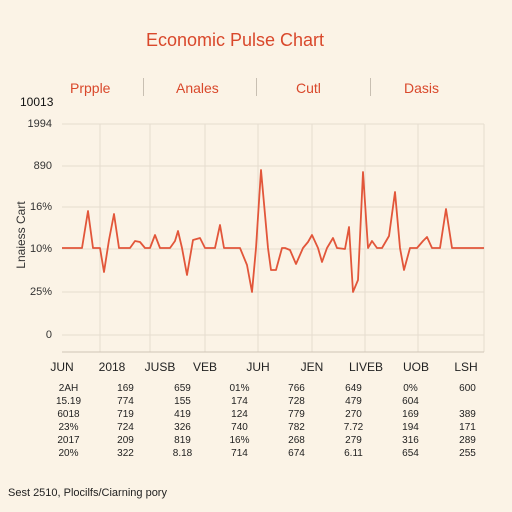 This screenshot has width=512, height=512. I want to click on table-row: 2017 209 819 16% 268 279 316 289, so click(270, 440).